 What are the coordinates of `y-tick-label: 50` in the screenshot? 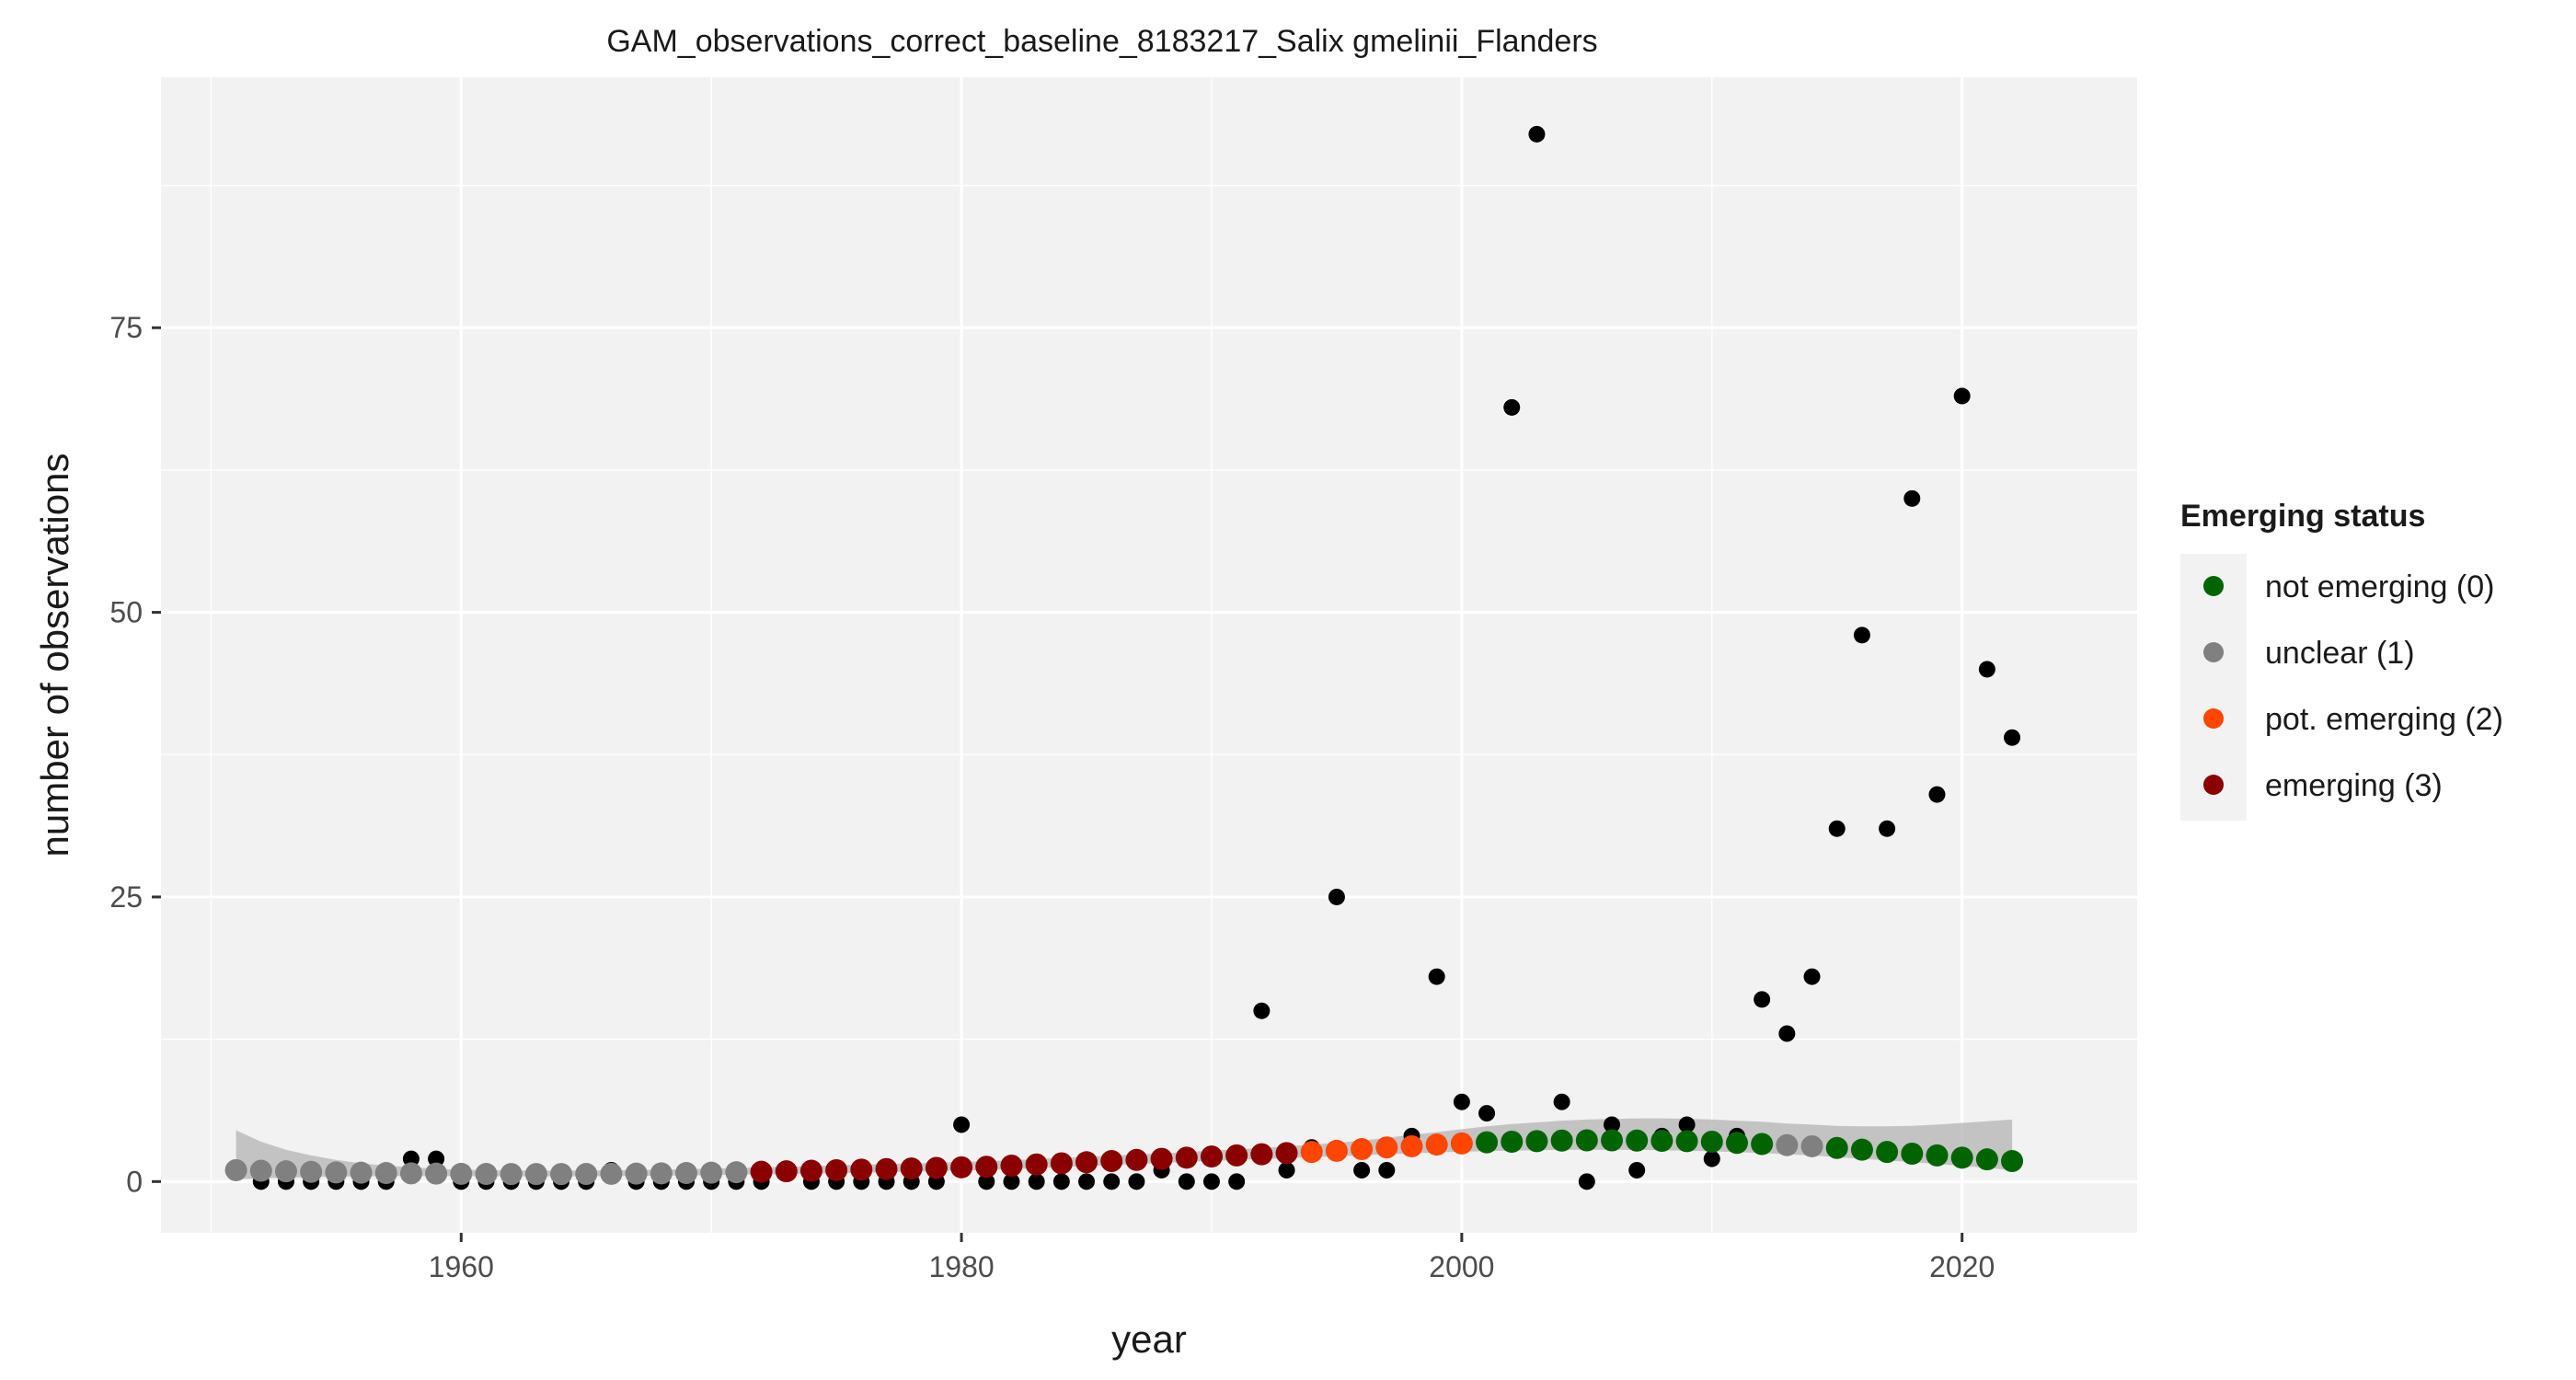 It's located at (126, 612).